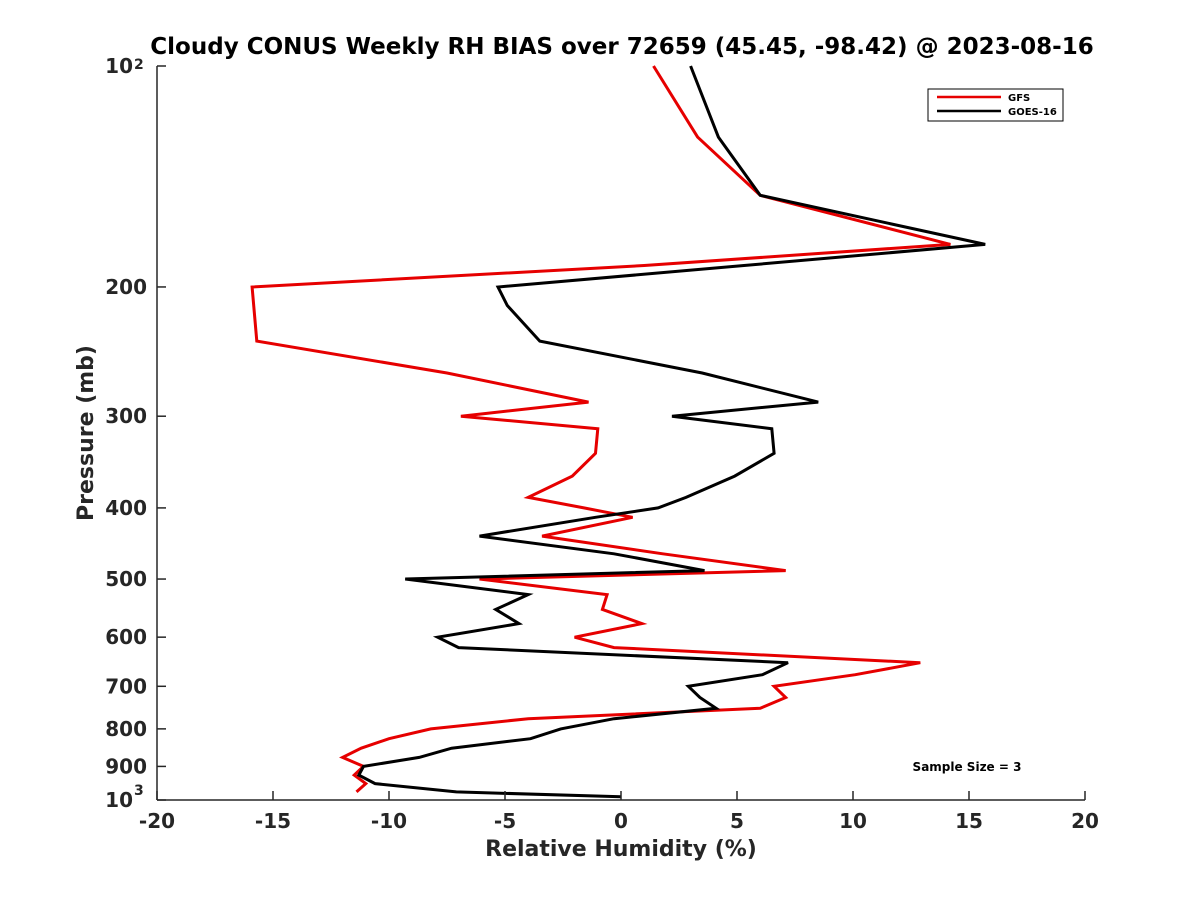 This screenshot has height=900, width=1200. What do you see at coordinates (853, 821) in the screenshot?
I see `x-tick-label: 10` at bounding box center [853, 821].